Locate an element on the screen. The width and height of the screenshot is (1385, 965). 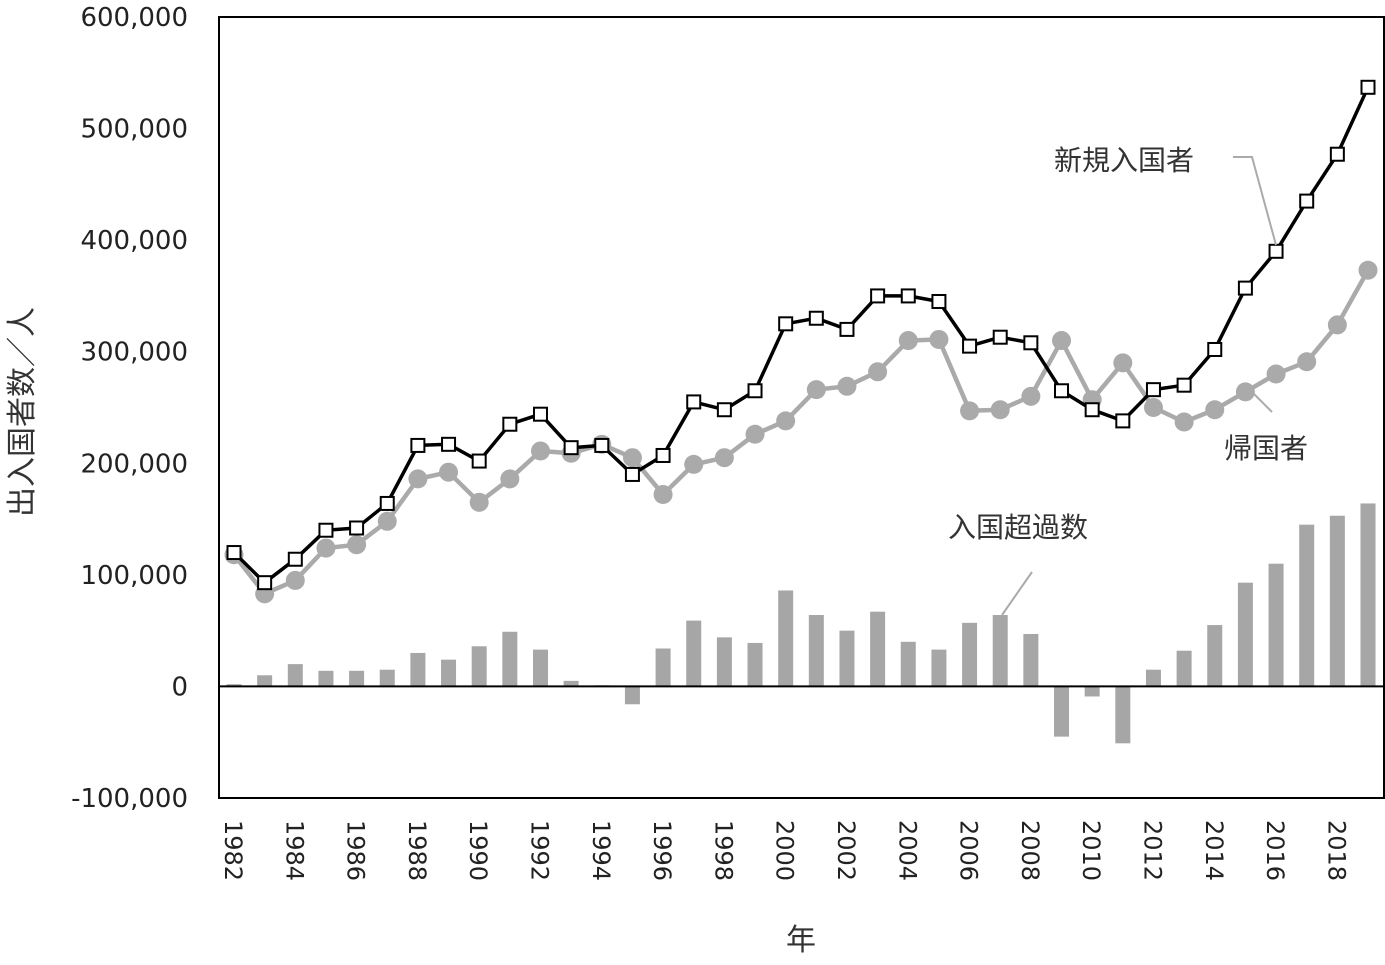
bar-1991 is located at coordinates (510, 659).